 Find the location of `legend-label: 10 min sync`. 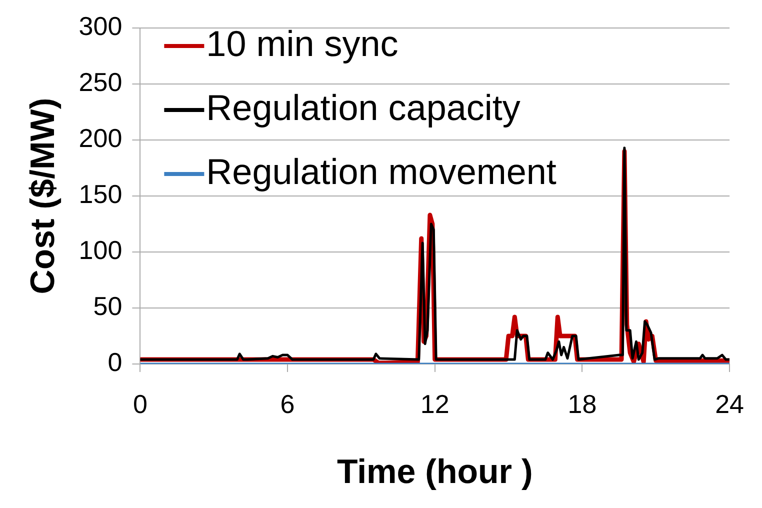

legend-label: 10 min sync is located at coordinates (302, 43).